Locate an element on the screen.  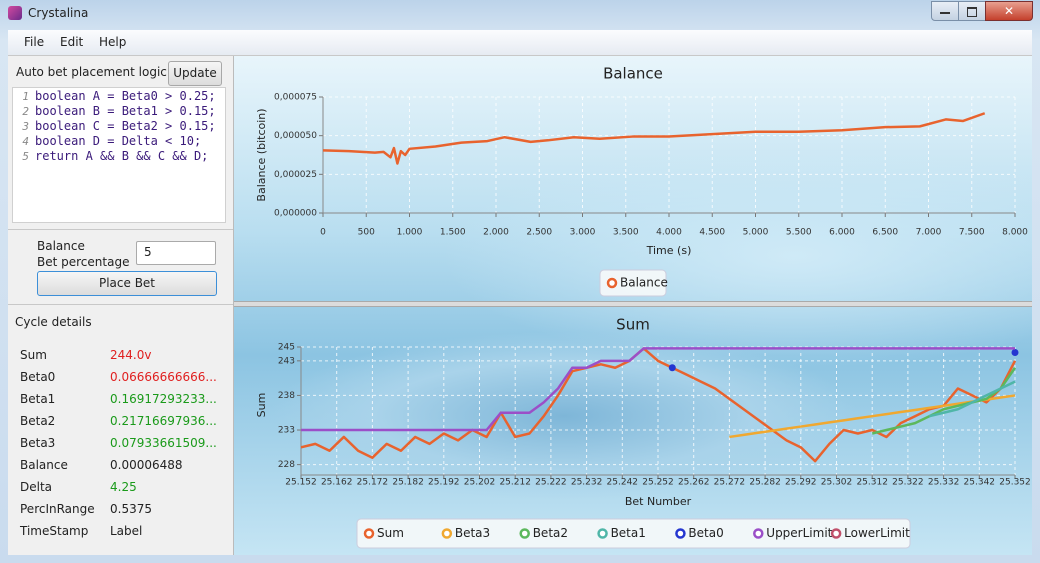
x-tick-label: 3.500 is located at coordinates (626, 233).